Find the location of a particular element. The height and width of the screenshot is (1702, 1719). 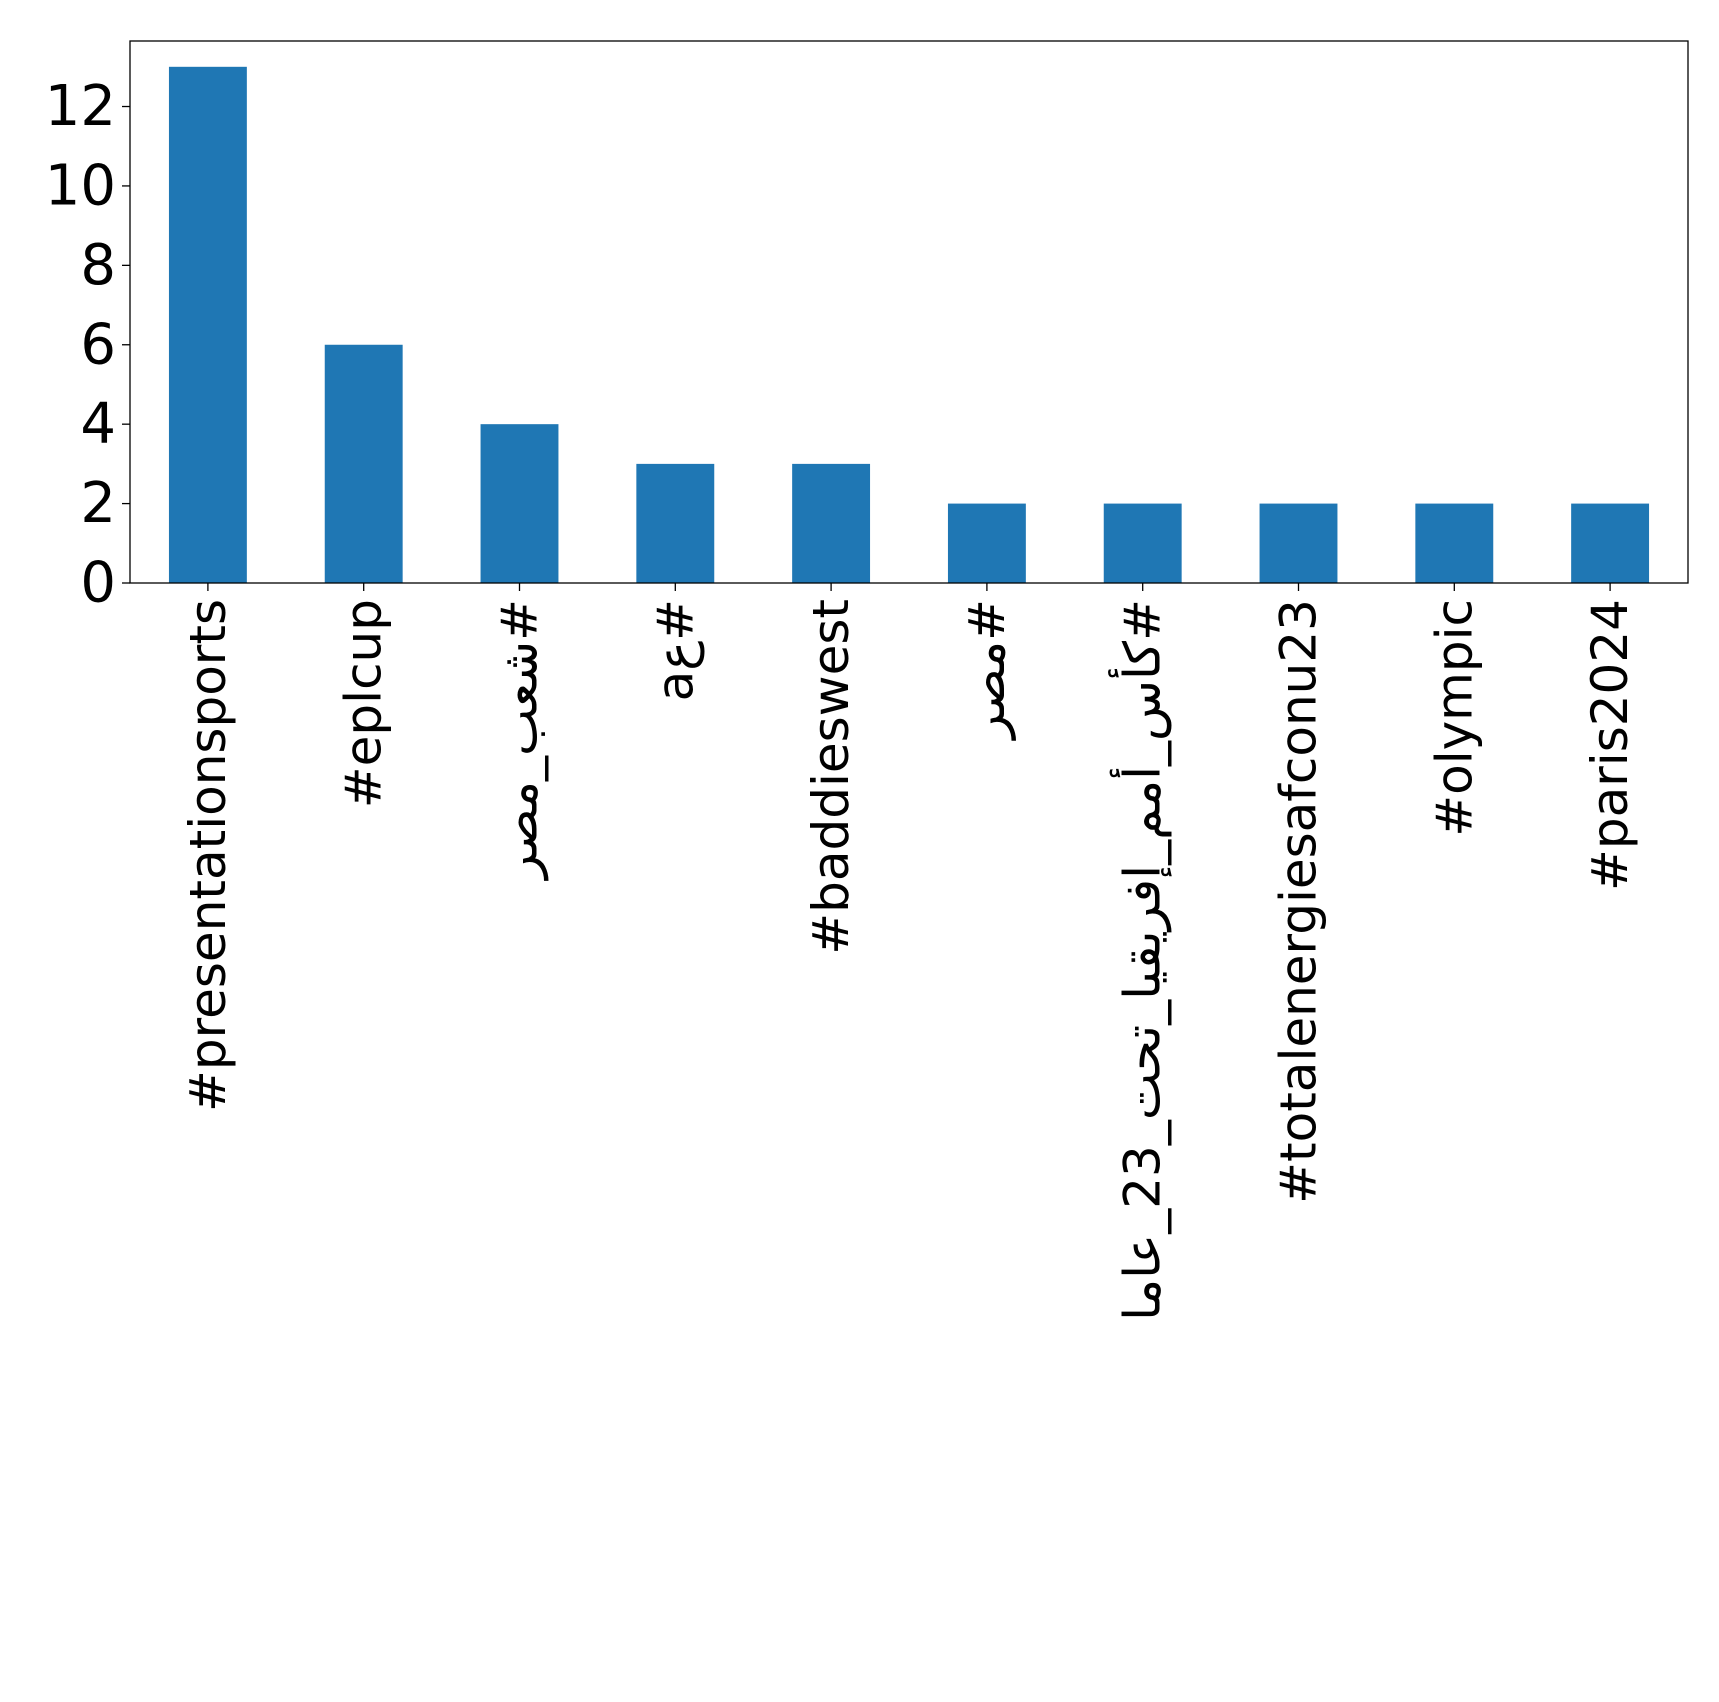

x-tick-label: #totalenergiesafconu23 is located at coordinates (1299, 901).